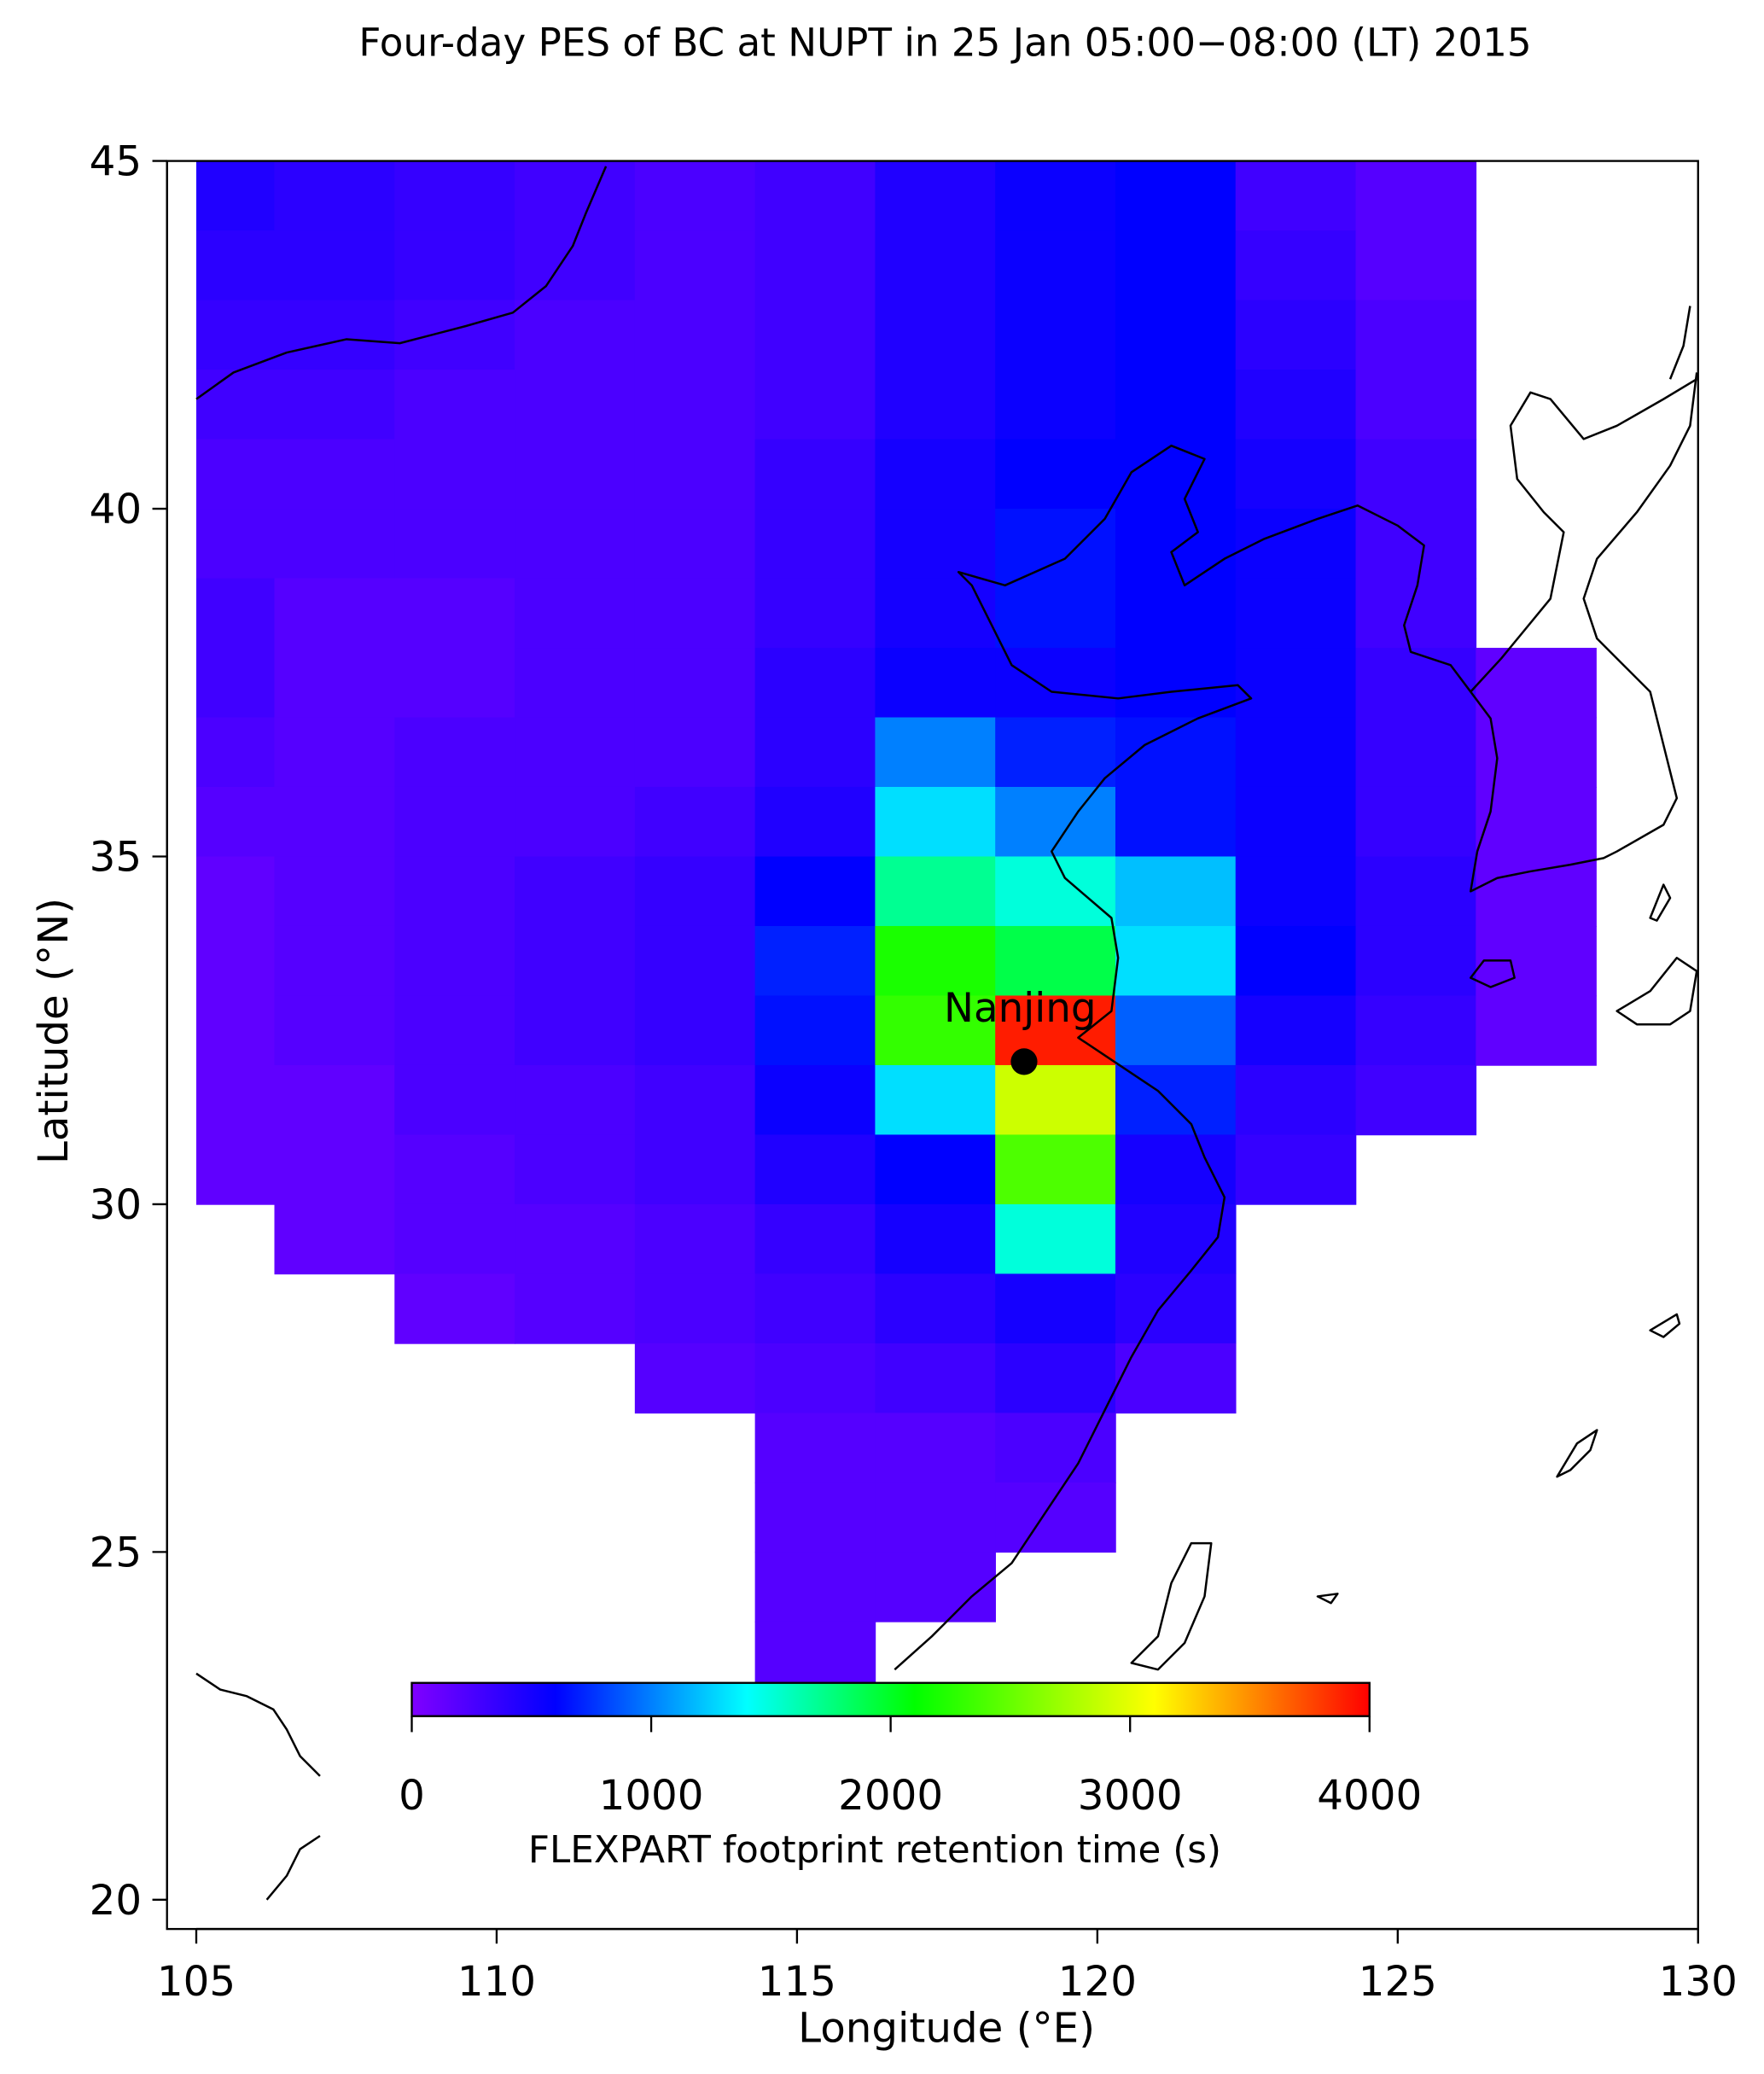  I want to click on colorbar-tick-label: 0, so click(412, 1796).